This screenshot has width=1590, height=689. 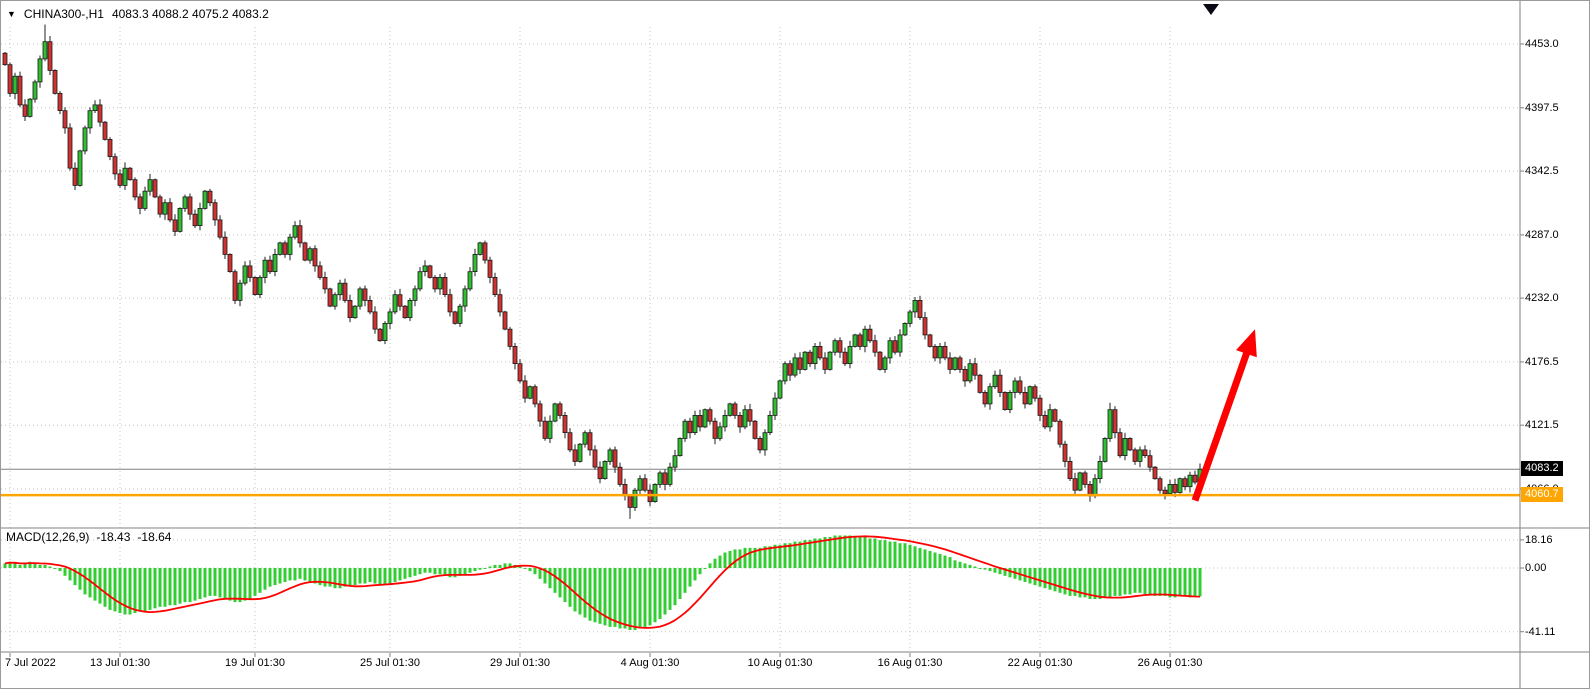 What do you see at coordinates (1211, 9) in the screenshot?
I see `chart-shift-marker-icon` at bounding box center [1211, 9].